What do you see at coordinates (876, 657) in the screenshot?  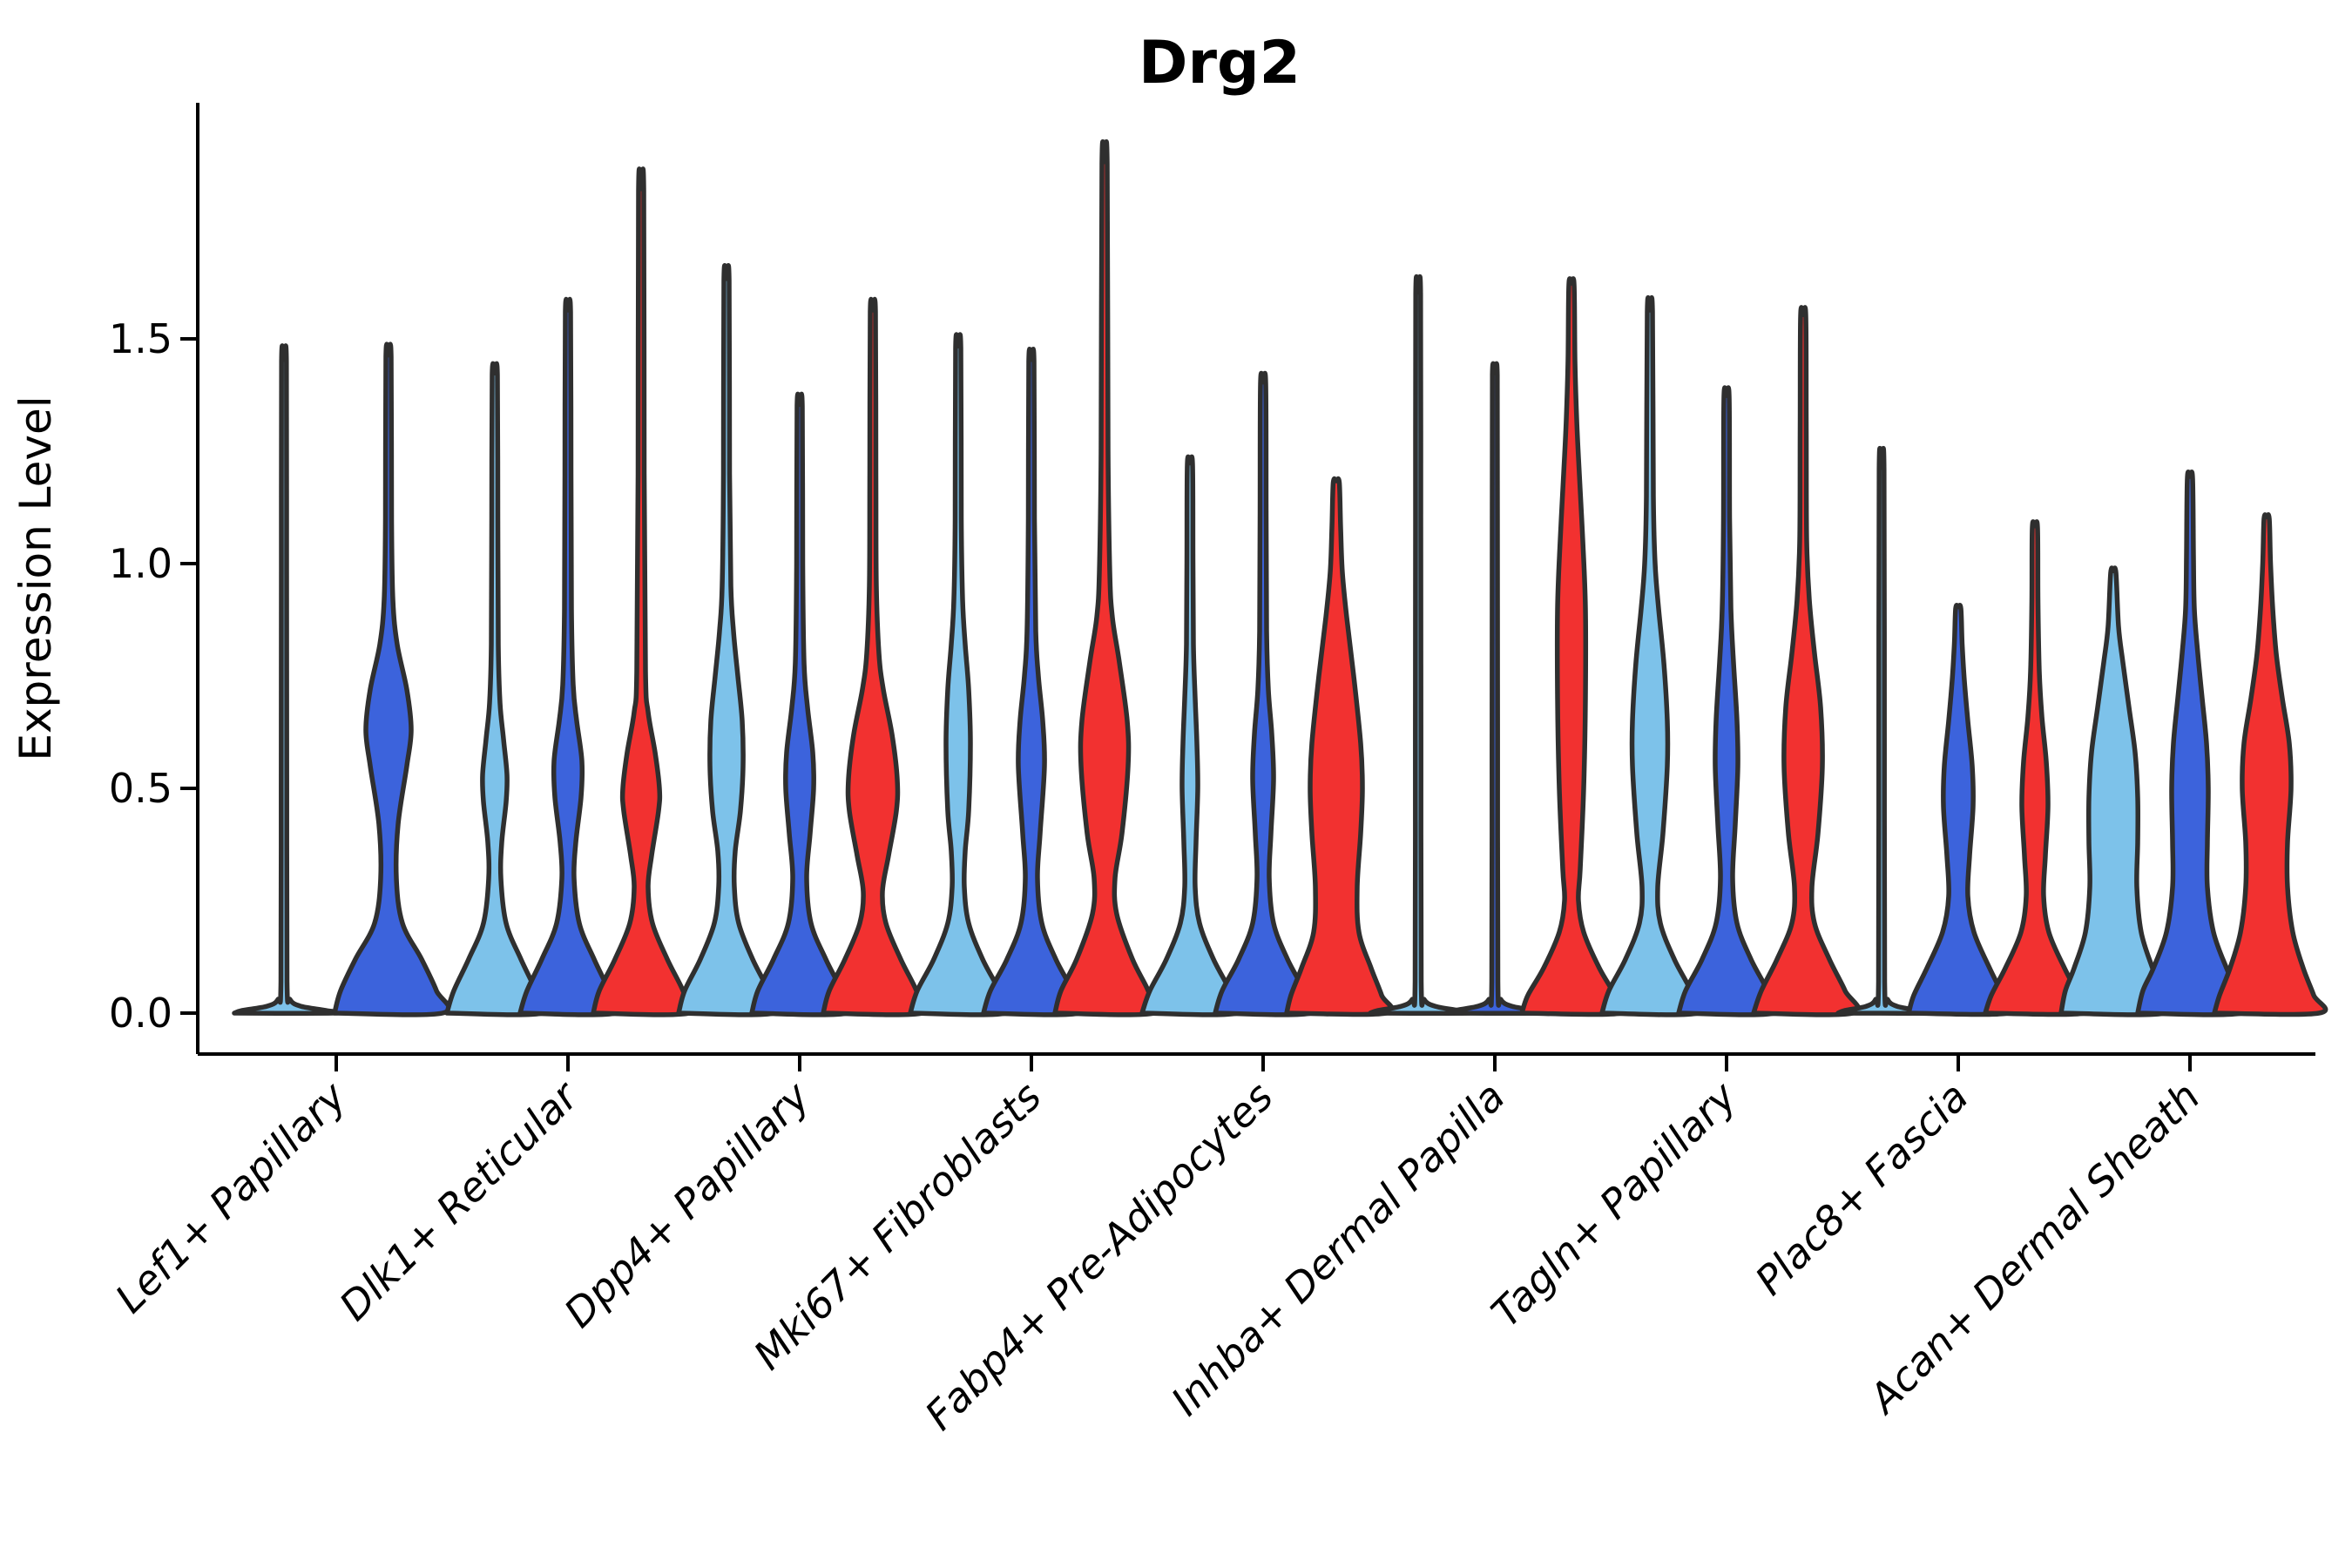 I see `violin-dpp4-papillary-red` at bounding box center [876, 657].